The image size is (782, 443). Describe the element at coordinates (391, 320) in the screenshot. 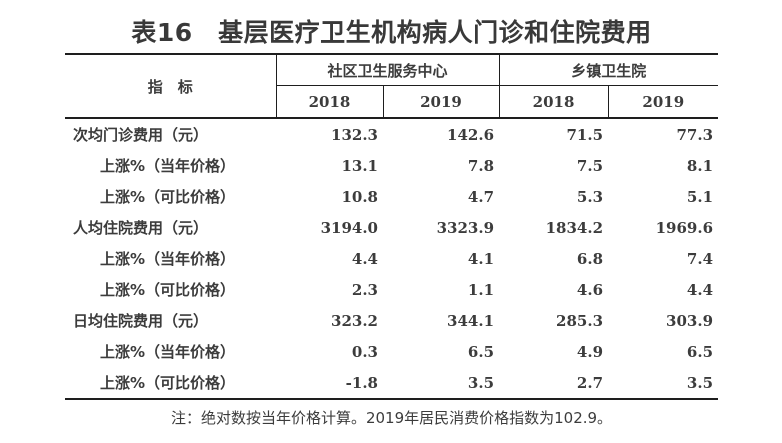

I see `table-row: 日均住院费用（元） 323.2 344.1 285.3 303.9` at that location.